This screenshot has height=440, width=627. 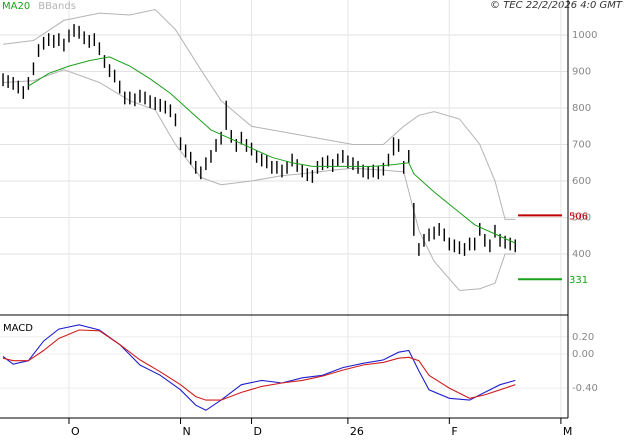 What do you see at coordinates (75, 431) in the screenshot?
I see `x-tick-label: O` at bounding box center [75, 431].